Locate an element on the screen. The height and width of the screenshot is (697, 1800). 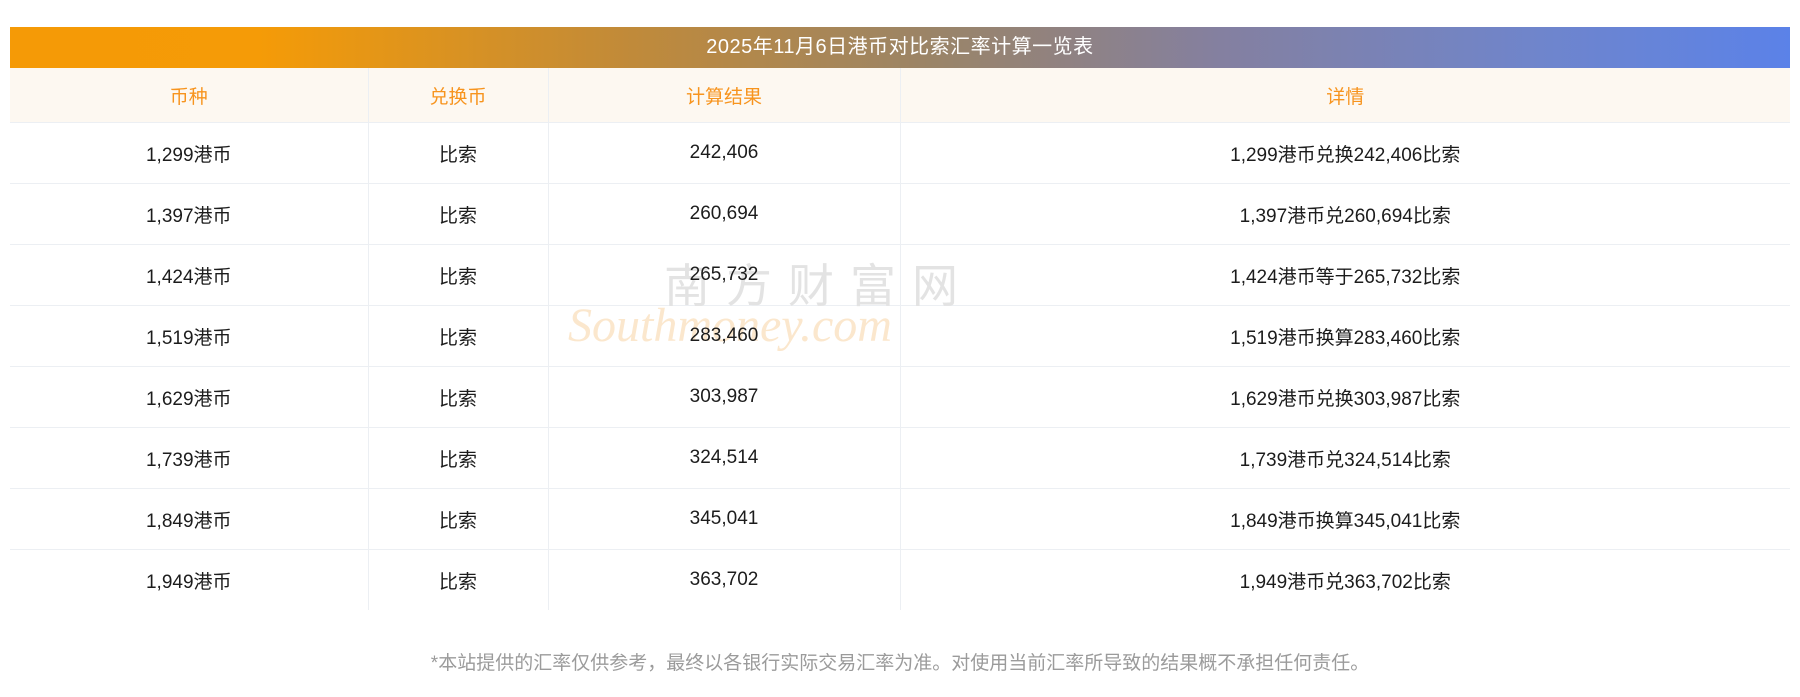
table-row: 1,629港币 比索 303,987 1,629港币兑换303,987比索 is located at coordinates (900, 397).